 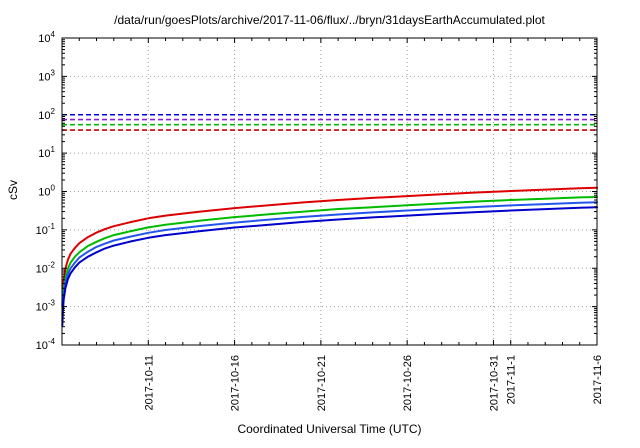 What do you see at coordinates (46, 267) in the screenshot?
I see `y-tick-label: 10⁻²` at bounding box center [46, 267].